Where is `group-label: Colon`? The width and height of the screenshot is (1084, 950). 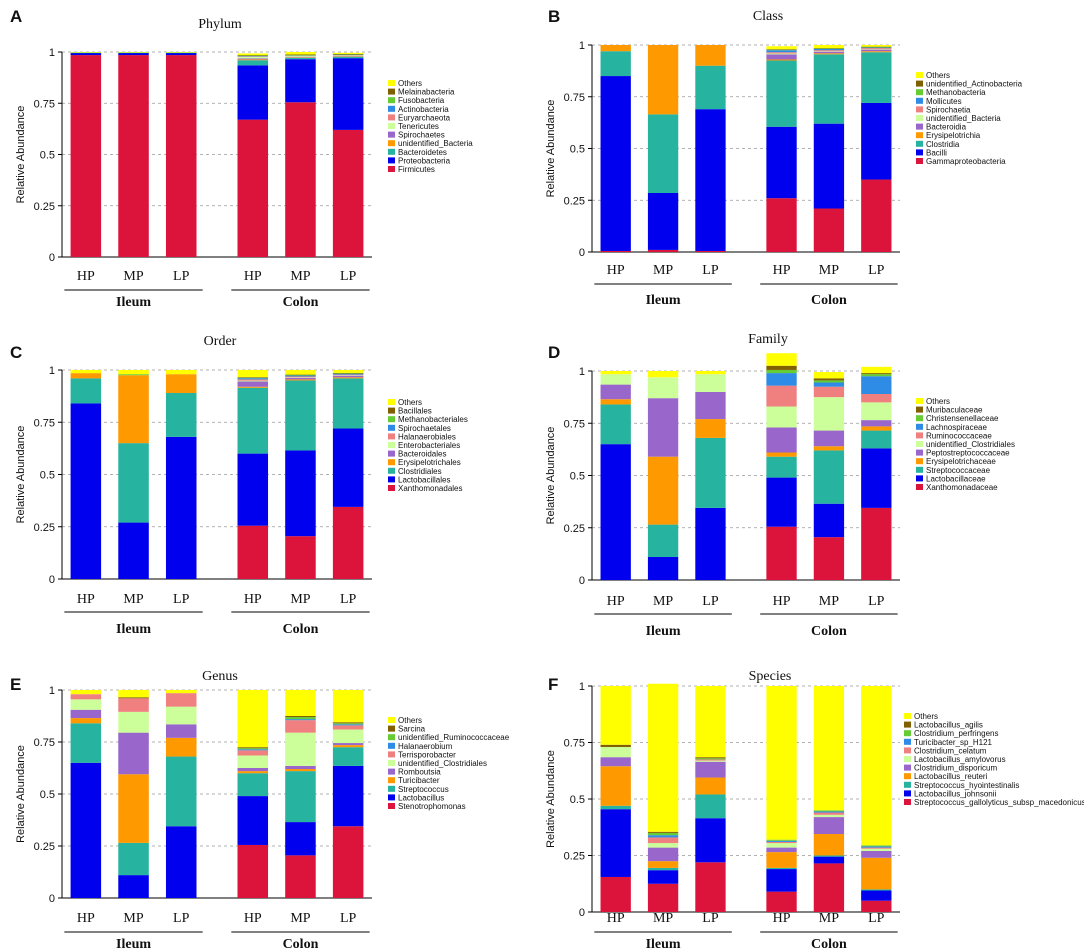 group-label: Colon is located at coordinates (301, 629).